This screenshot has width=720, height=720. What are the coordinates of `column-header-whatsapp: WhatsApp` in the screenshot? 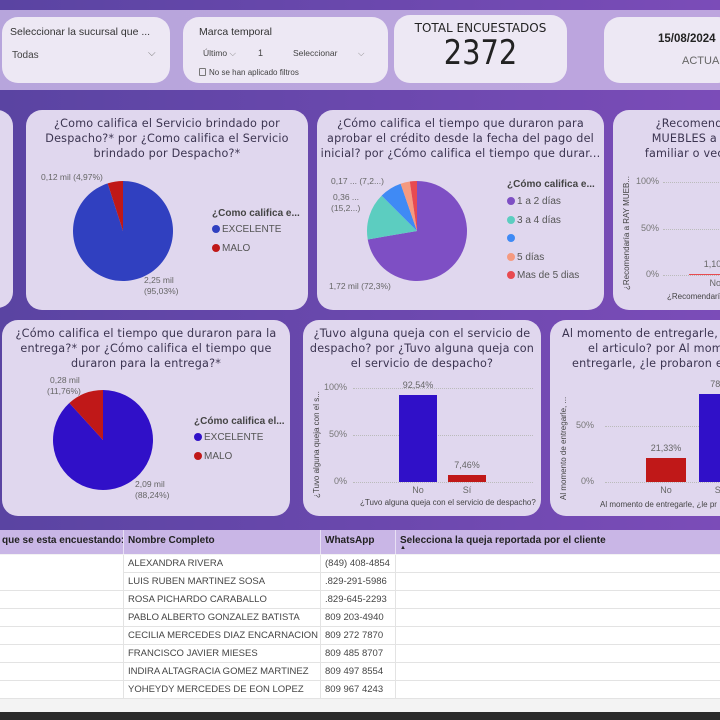 It's located at (357, 542).